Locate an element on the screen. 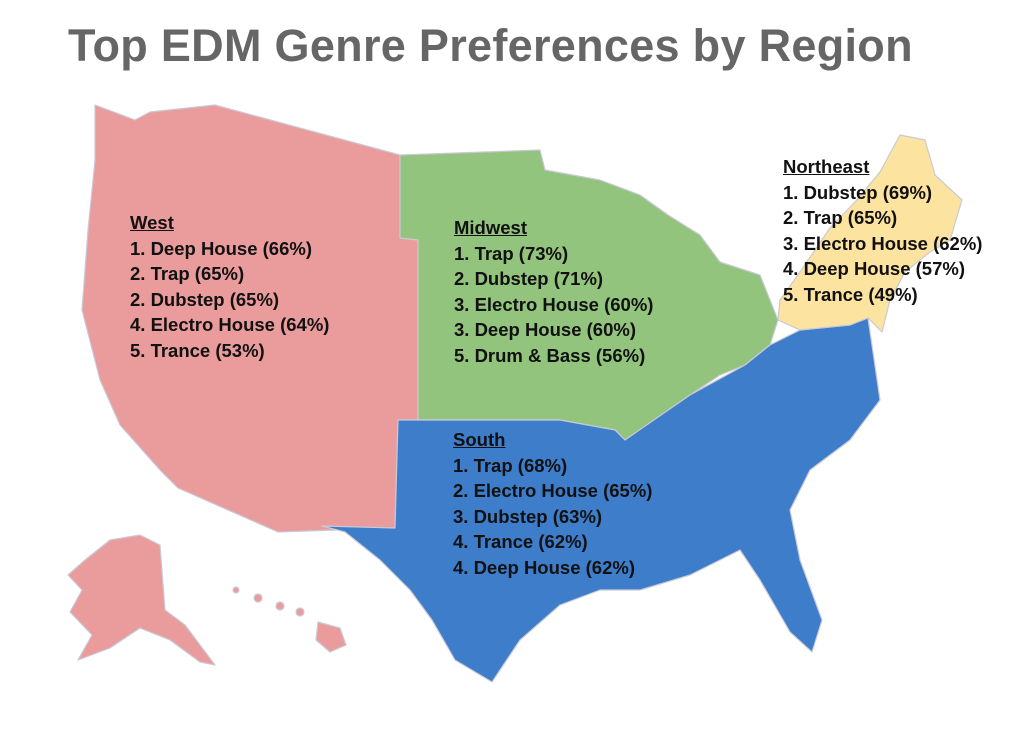 The height and width of the screenshot is (731, 1024). hawaii is located at coordinates (289, 619).